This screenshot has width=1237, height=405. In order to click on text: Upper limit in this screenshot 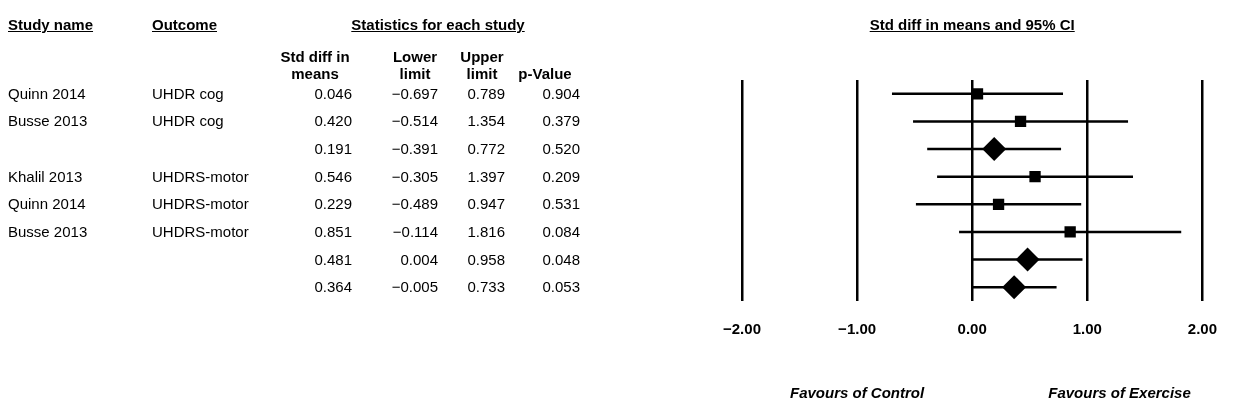, I will do `click(482, 65)`.